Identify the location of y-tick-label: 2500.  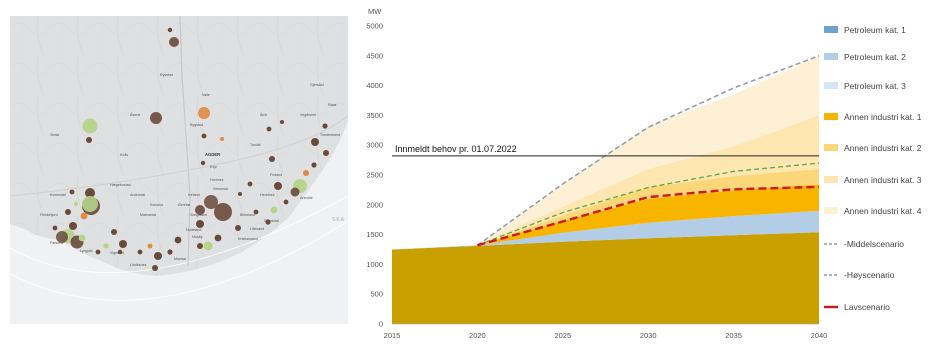
(374, 175).